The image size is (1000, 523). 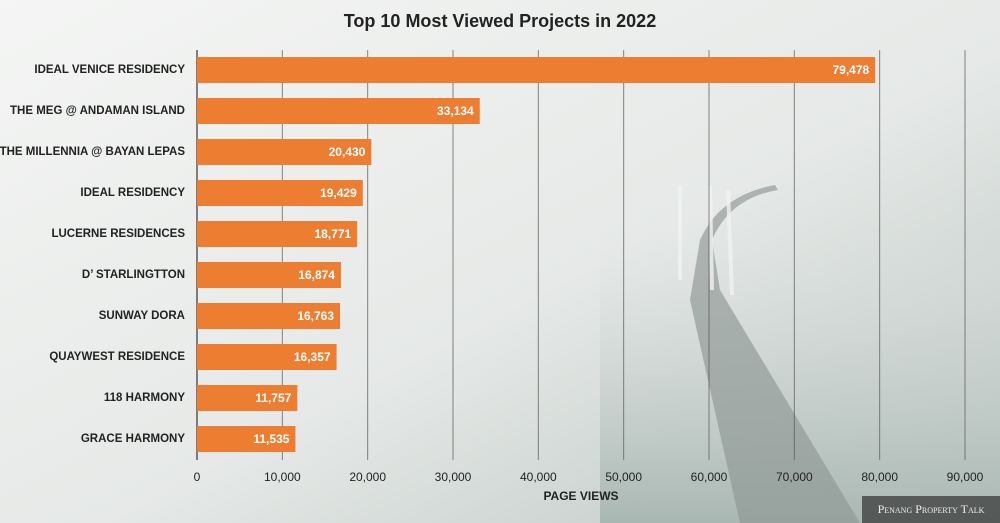 What do you see at coordinates (117, 357) in the screenshot?
I see `y-tick-label: QUAYWEST RESIDENCE` at bounding box center [117, 357].